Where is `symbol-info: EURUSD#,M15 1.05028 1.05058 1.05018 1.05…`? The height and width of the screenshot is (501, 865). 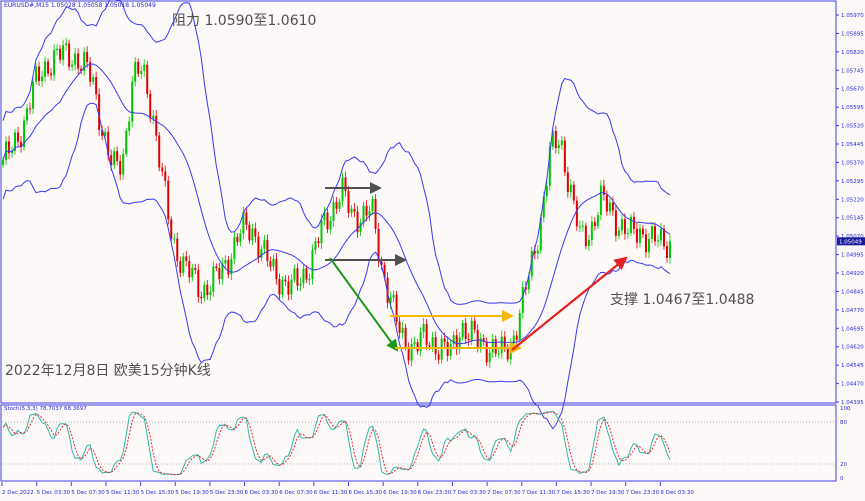 symbol-info: EURUSD#,M15 1.05028 1.05058 1.05018 1.05… is located at coordinates (80, 5).